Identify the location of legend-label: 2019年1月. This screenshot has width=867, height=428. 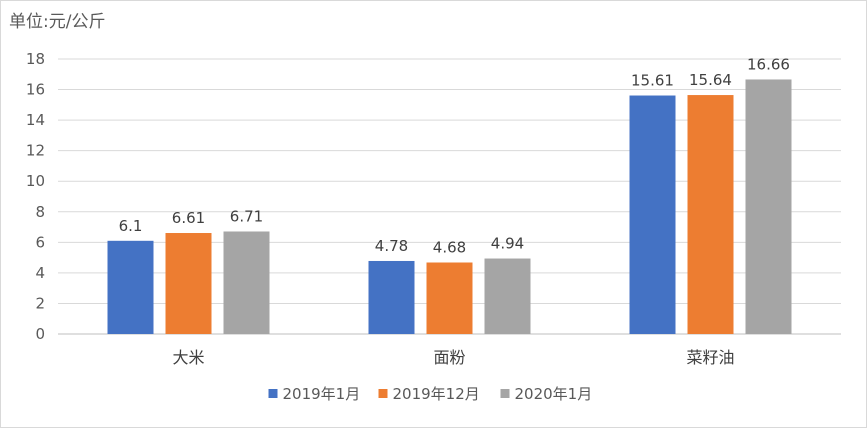
(322, 394).